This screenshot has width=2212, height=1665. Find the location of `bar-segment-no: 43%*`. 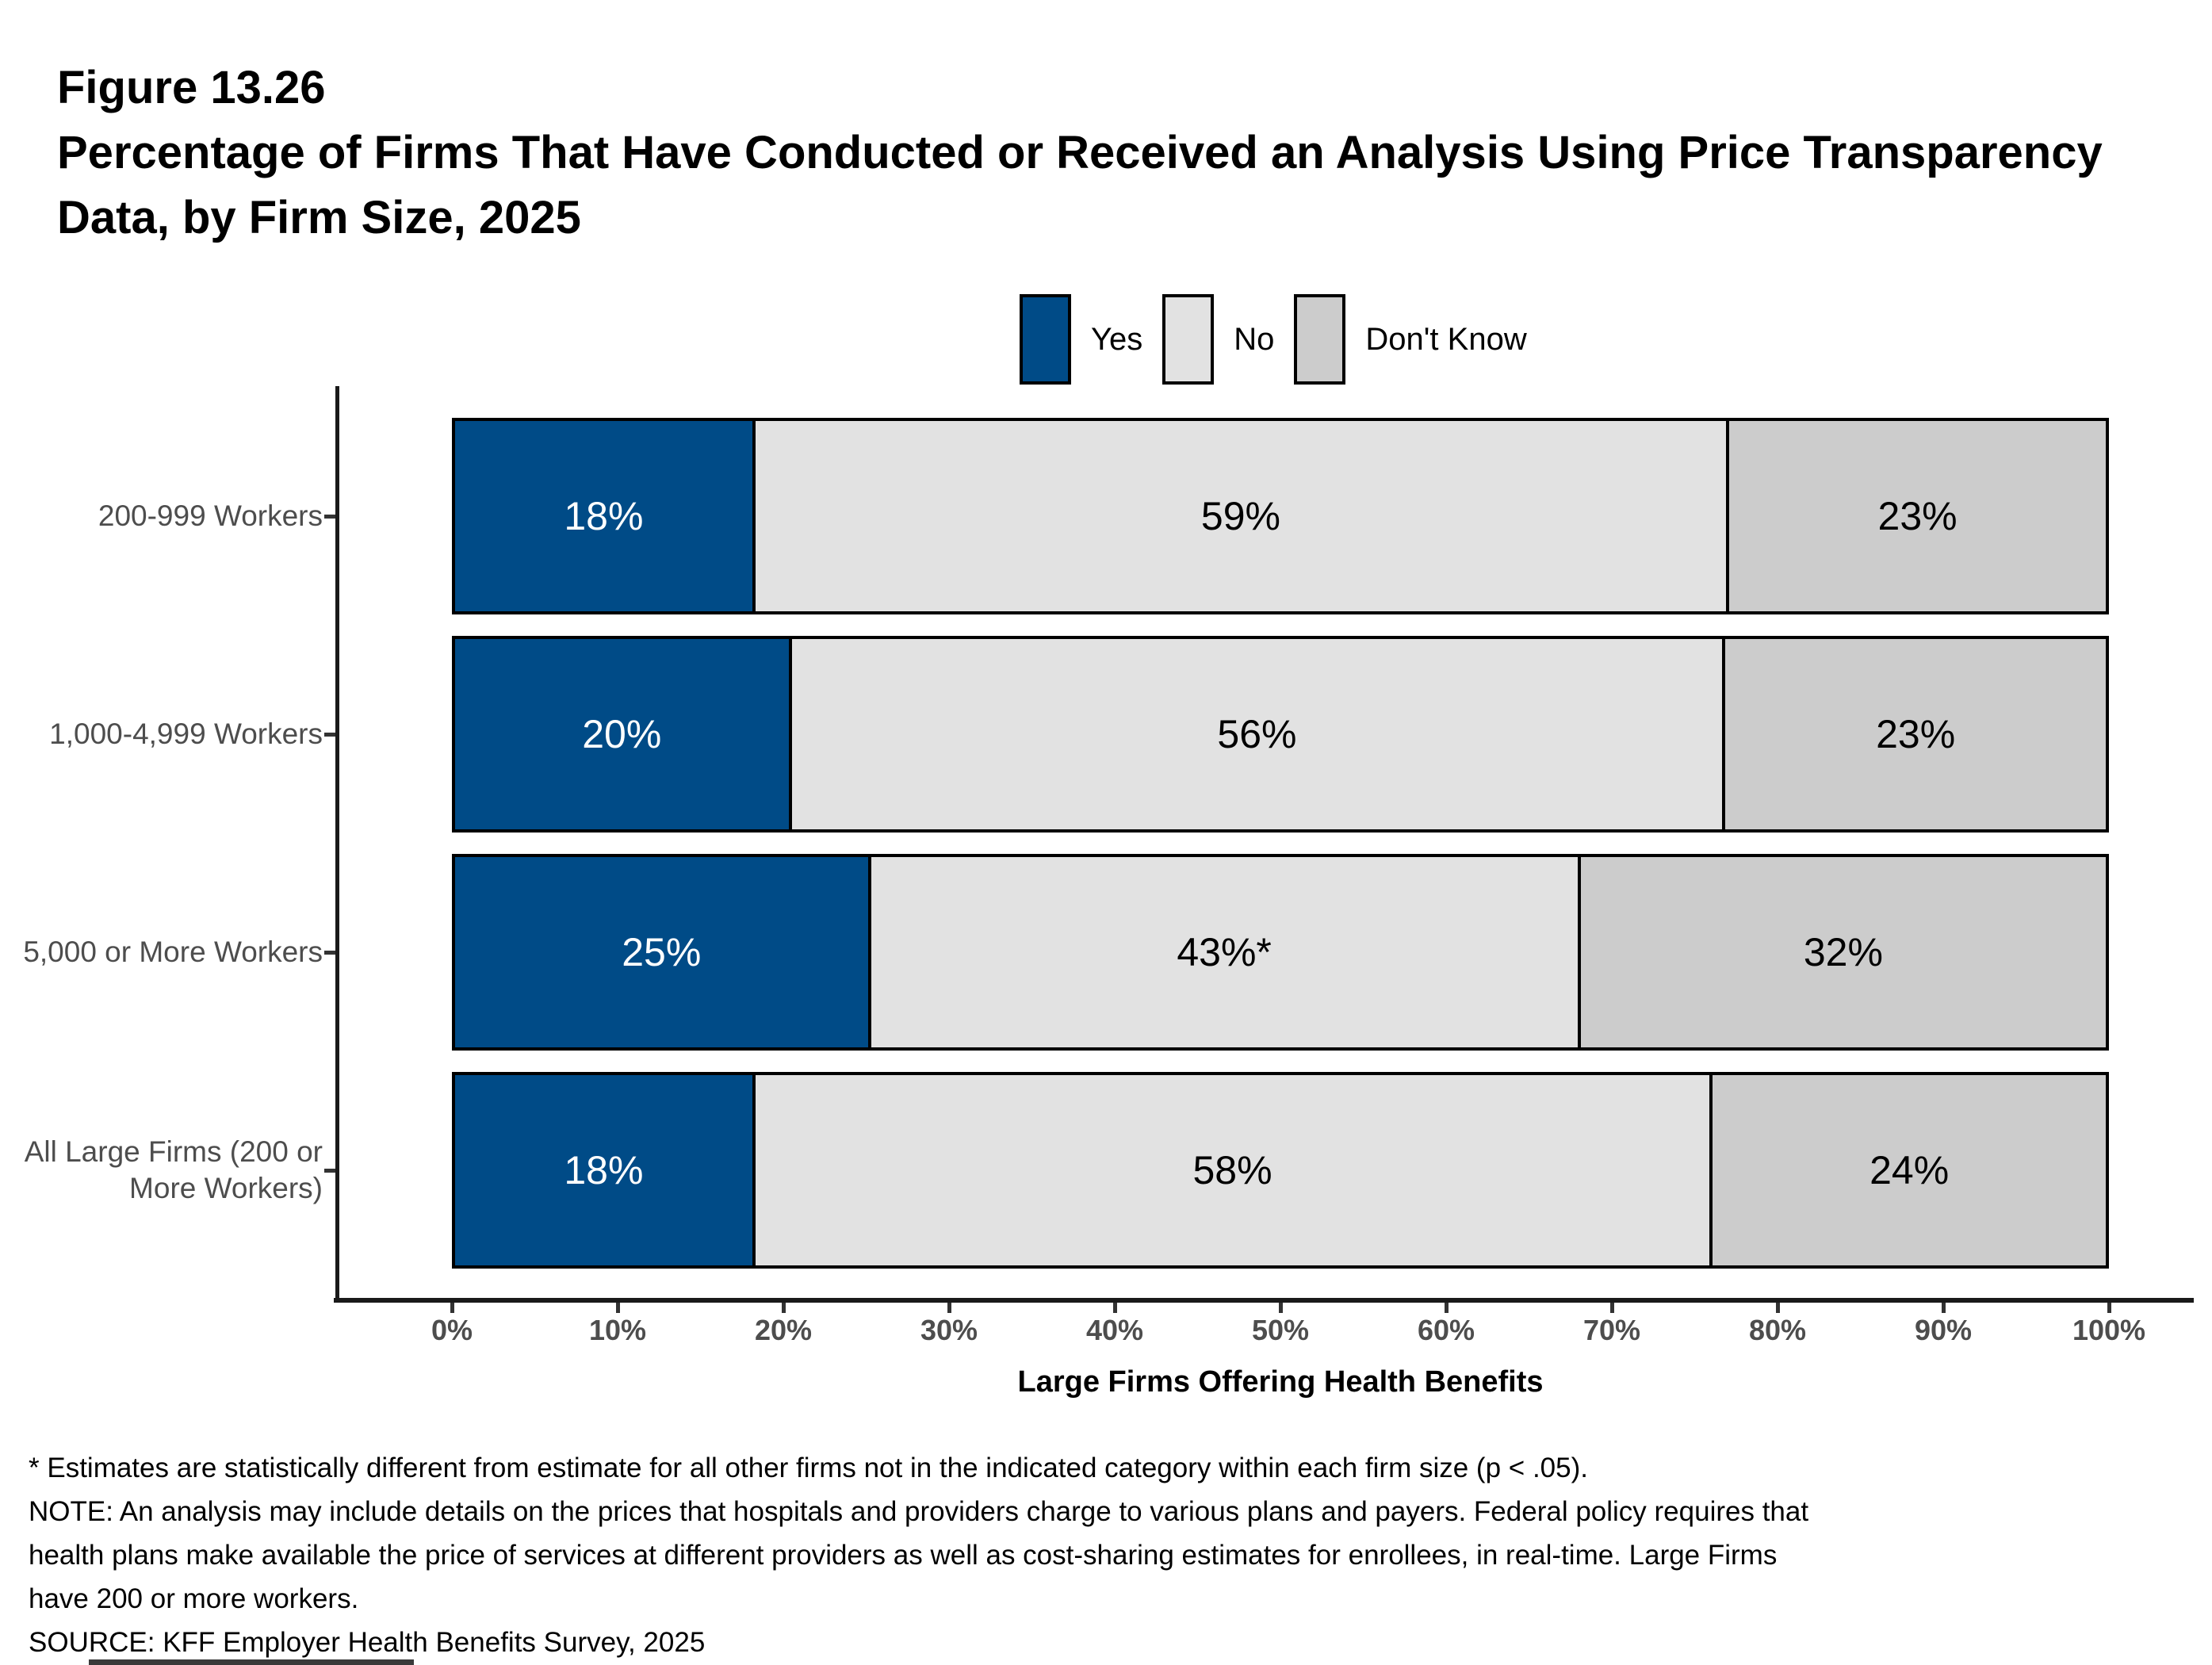

bar-segment-no: 43%* is located at coordinates (1222, 952).